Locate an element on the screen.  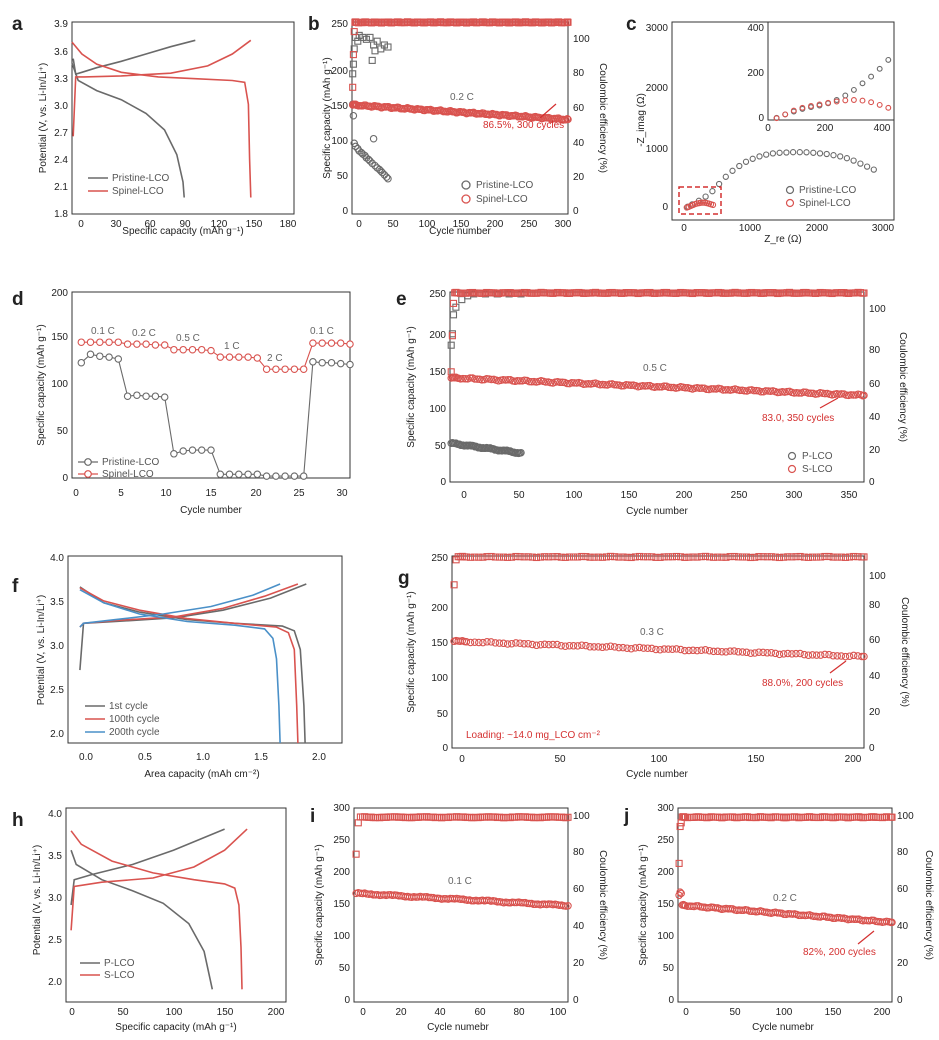
legend-label: Pristine-LCO is located at coordinates (140, 178).